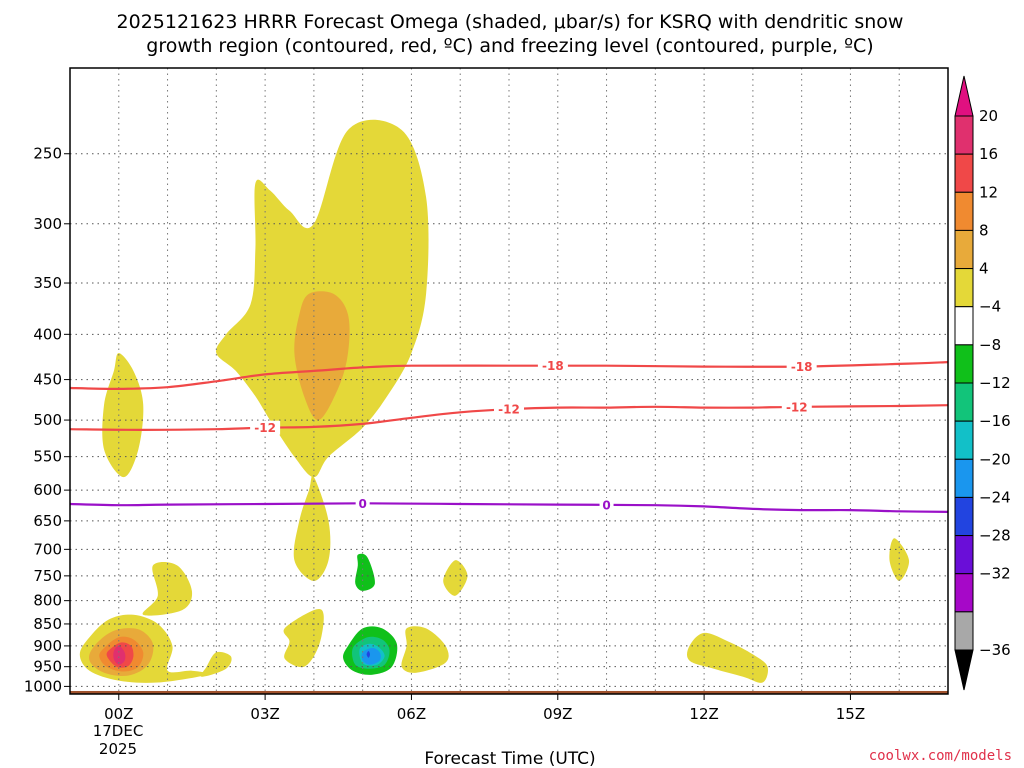 This screenshot has height=768, width=1024. I want to click on colorbar-label: 16, so click(988, 154).